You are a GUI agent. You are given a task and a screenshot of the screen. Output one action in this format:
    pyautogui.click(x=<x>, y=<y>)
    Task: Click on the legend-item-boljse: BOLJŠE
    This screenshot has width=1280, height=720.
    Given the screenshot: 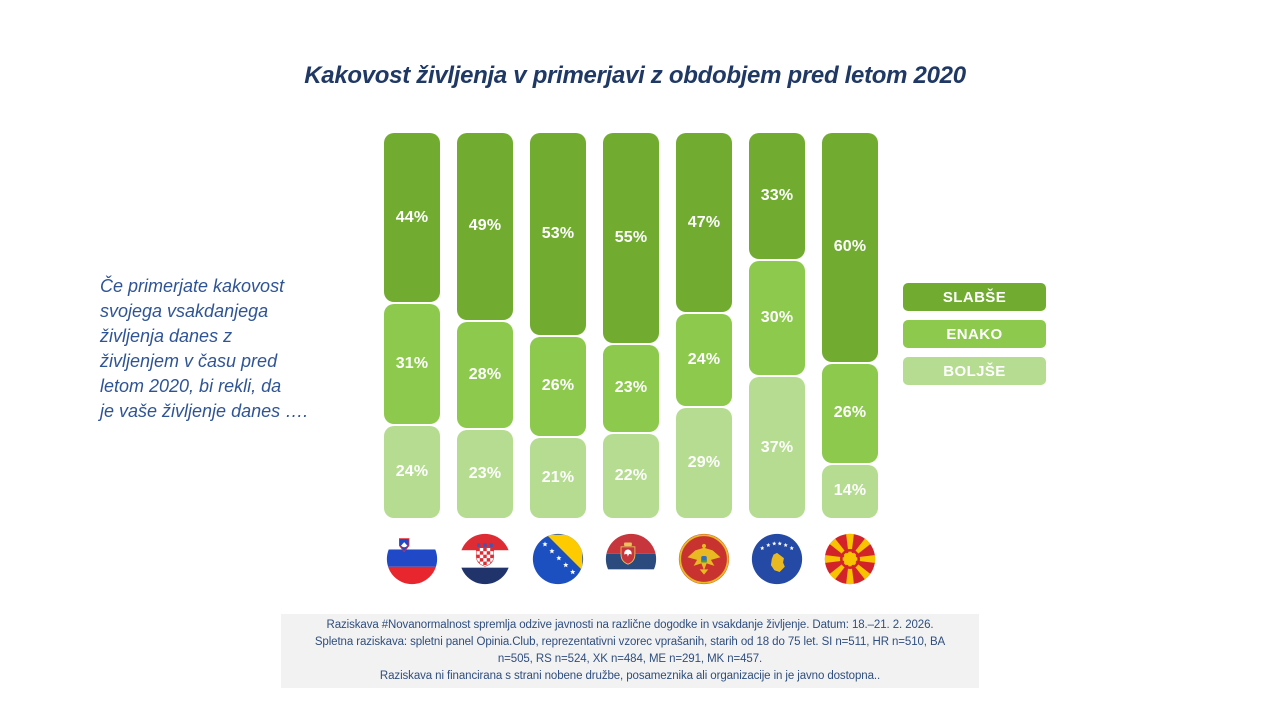 What is the action you would take?
    pyautogui.click(x=974, y=371)
    